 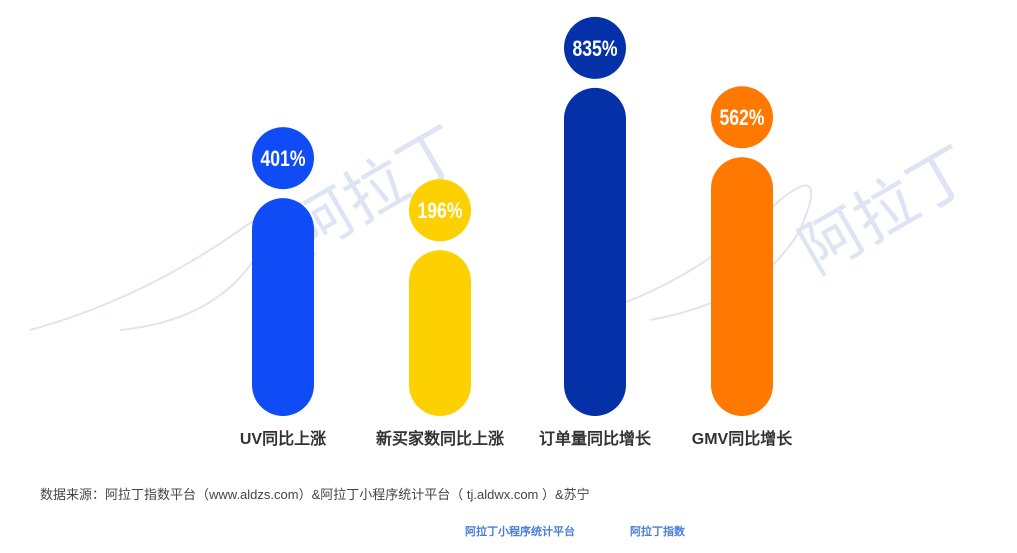 I want to click on data-label: 401%, so click(x=283, y=159).